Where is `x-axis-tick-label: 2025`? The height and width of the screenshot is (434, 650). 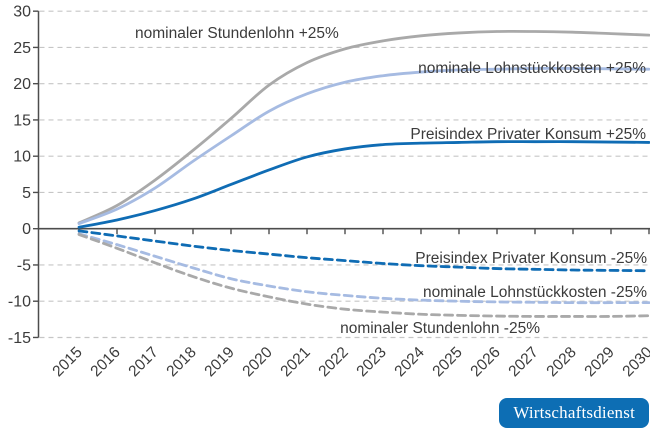 x-axis-tick-label: 2025 is located at coordinates (447, 362).